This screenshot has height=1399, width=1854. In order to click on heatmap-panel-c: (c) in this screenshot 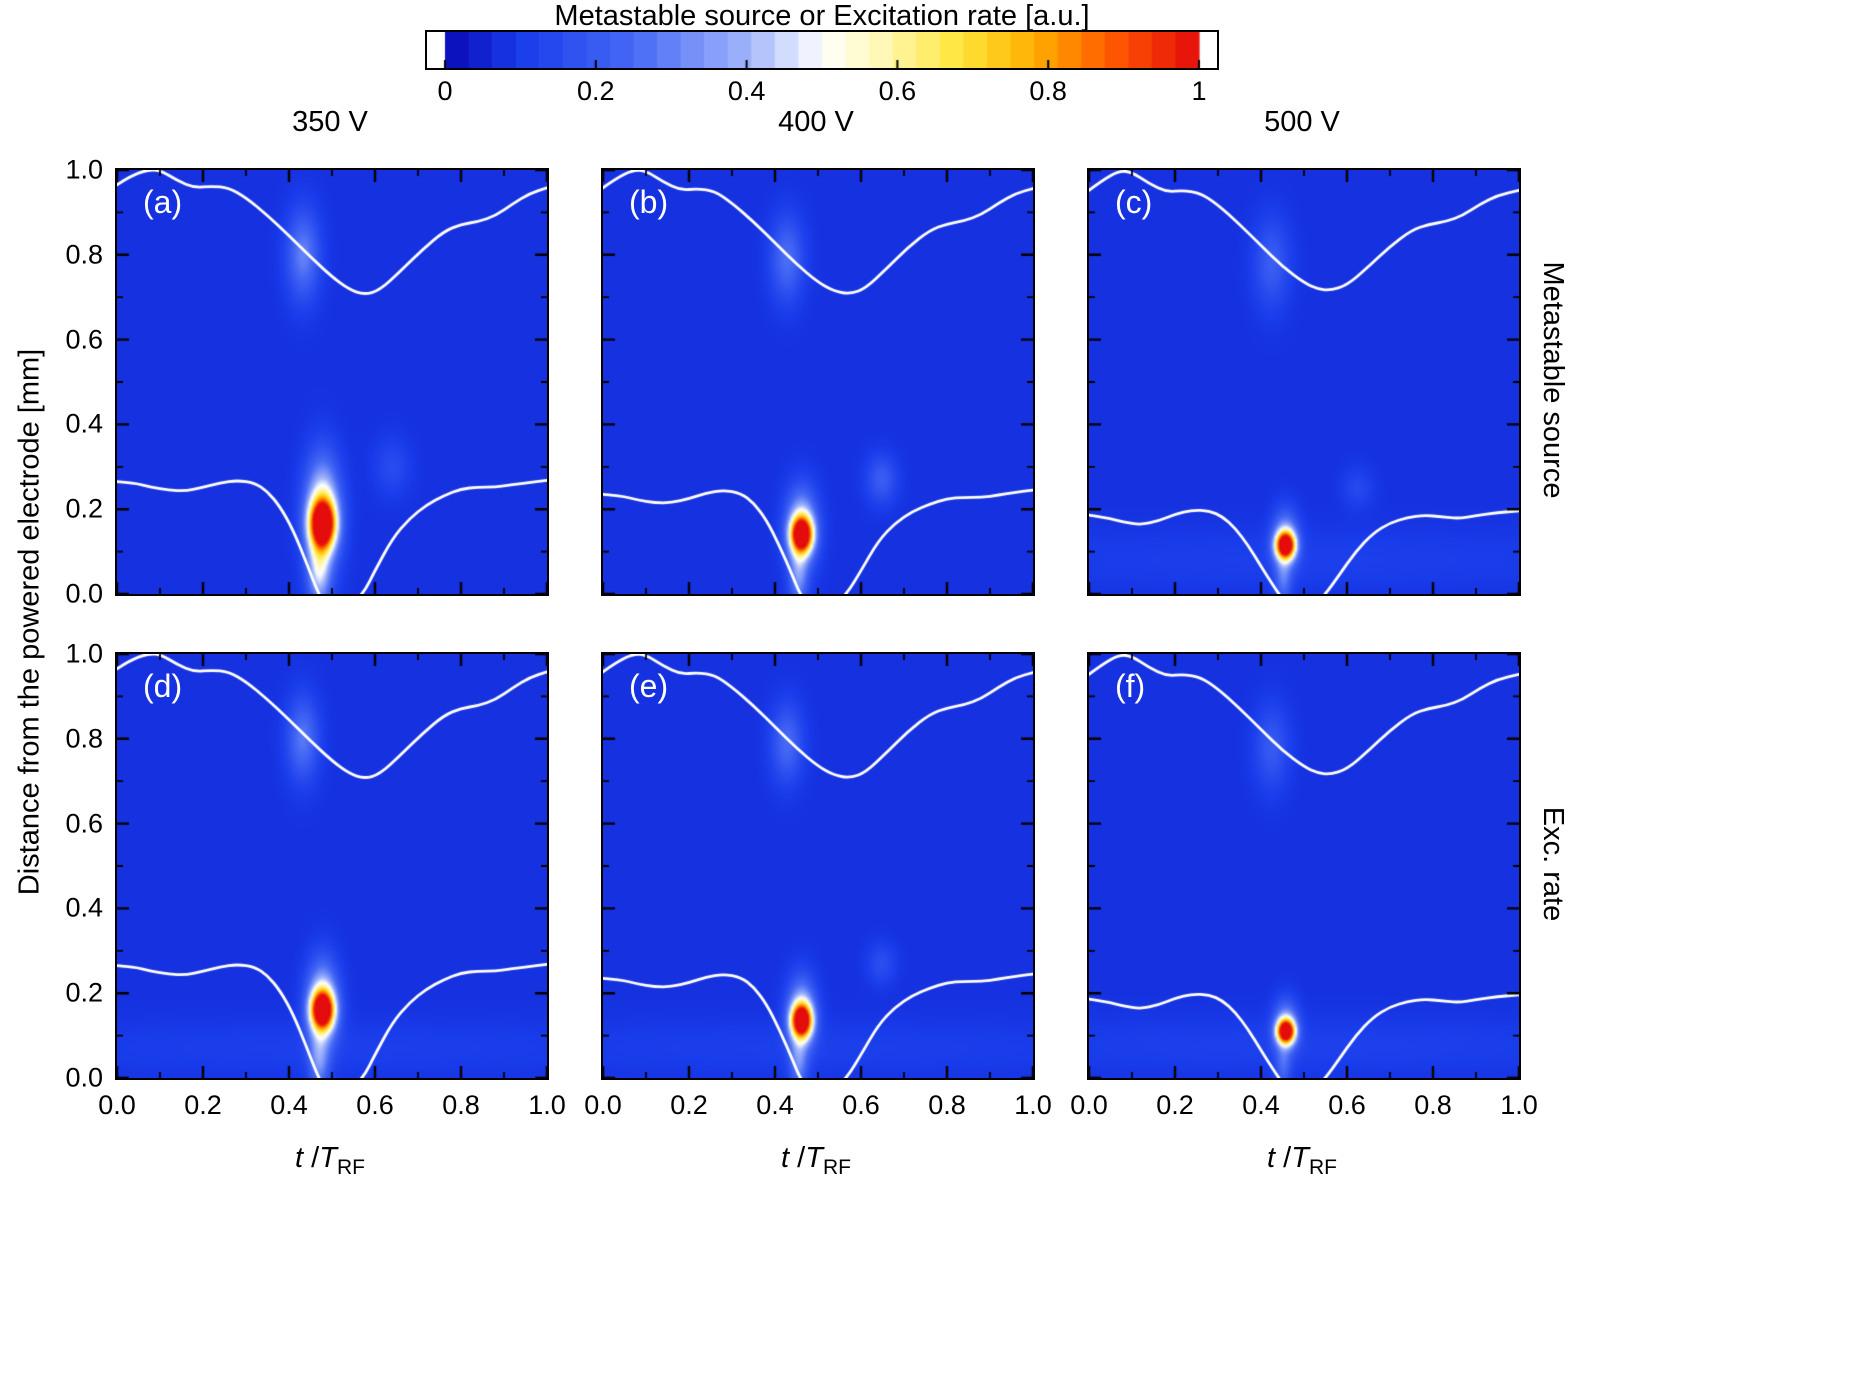, I will do `click(1304, 382)`.